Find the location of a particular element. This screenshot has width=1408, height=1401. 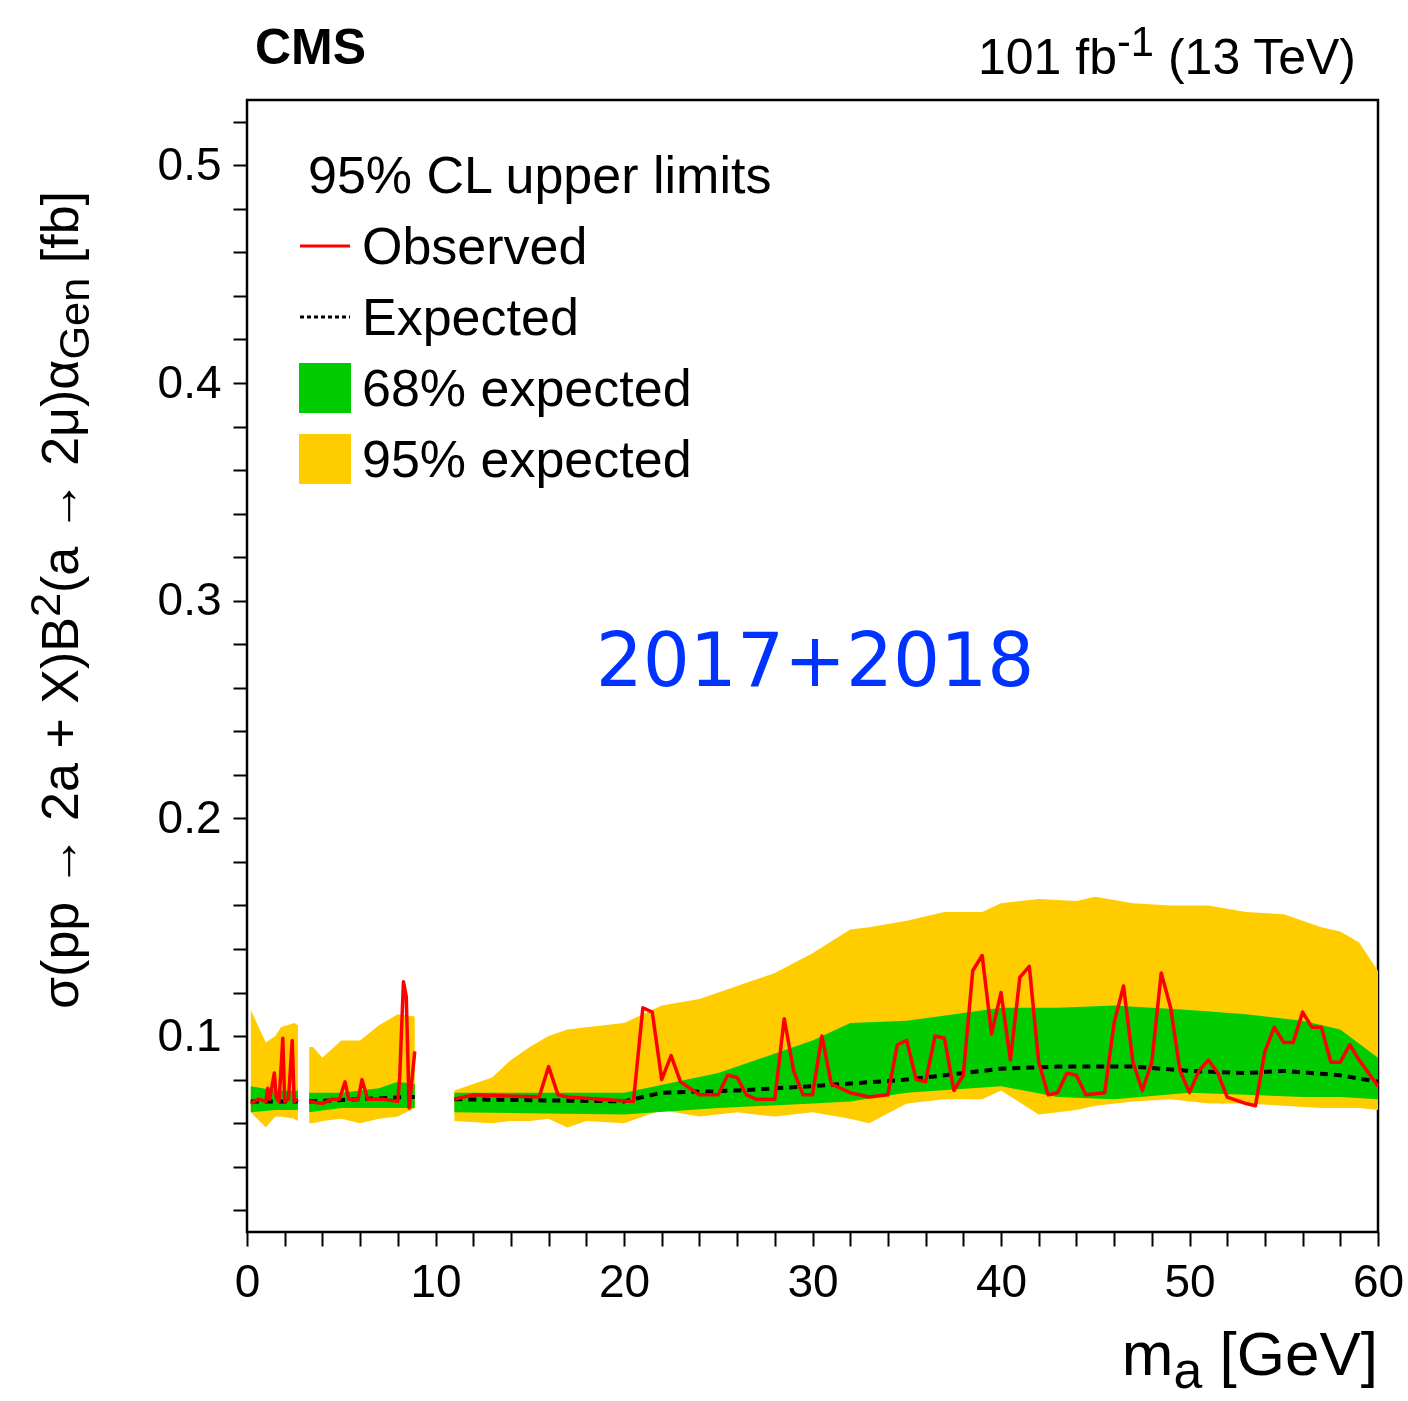

x-tick-label: 40 is located at coordinates (1001, 1280).